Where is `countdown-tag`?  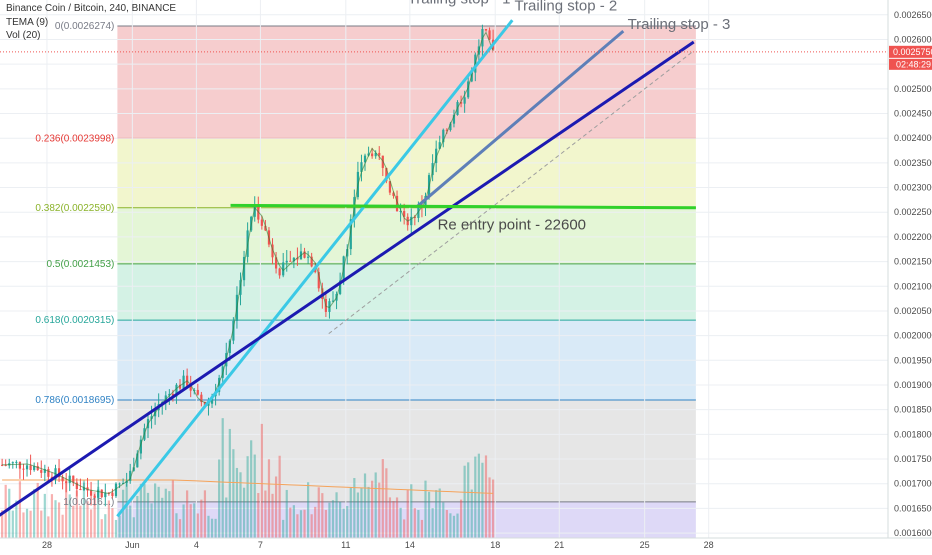 countdown-tag is located at coordinates (910, 64).